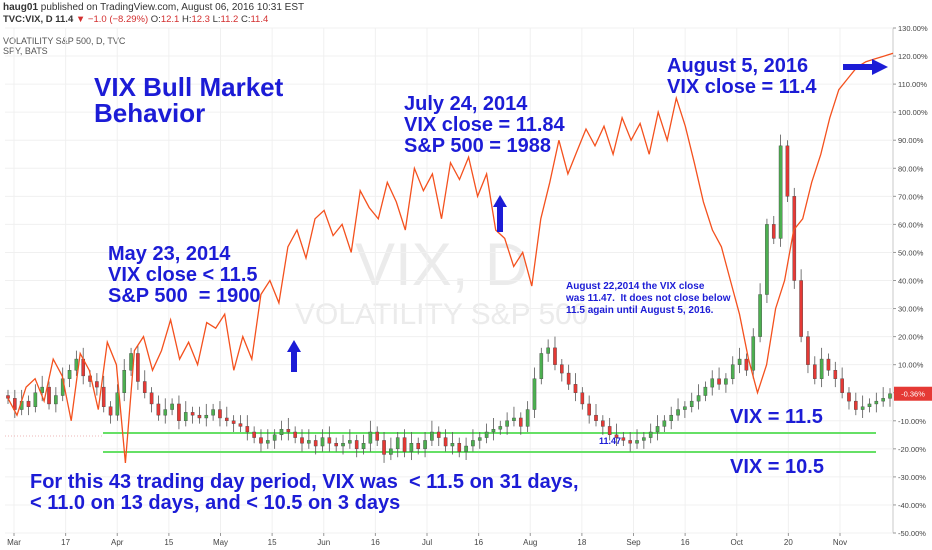 Image resolution: width=932 pixels, height=550 pixels. What do you see at coordinates (913, 56) in the screenshot?
I see `y-tick-label: 120.00%` at bounding box center [913, 56].